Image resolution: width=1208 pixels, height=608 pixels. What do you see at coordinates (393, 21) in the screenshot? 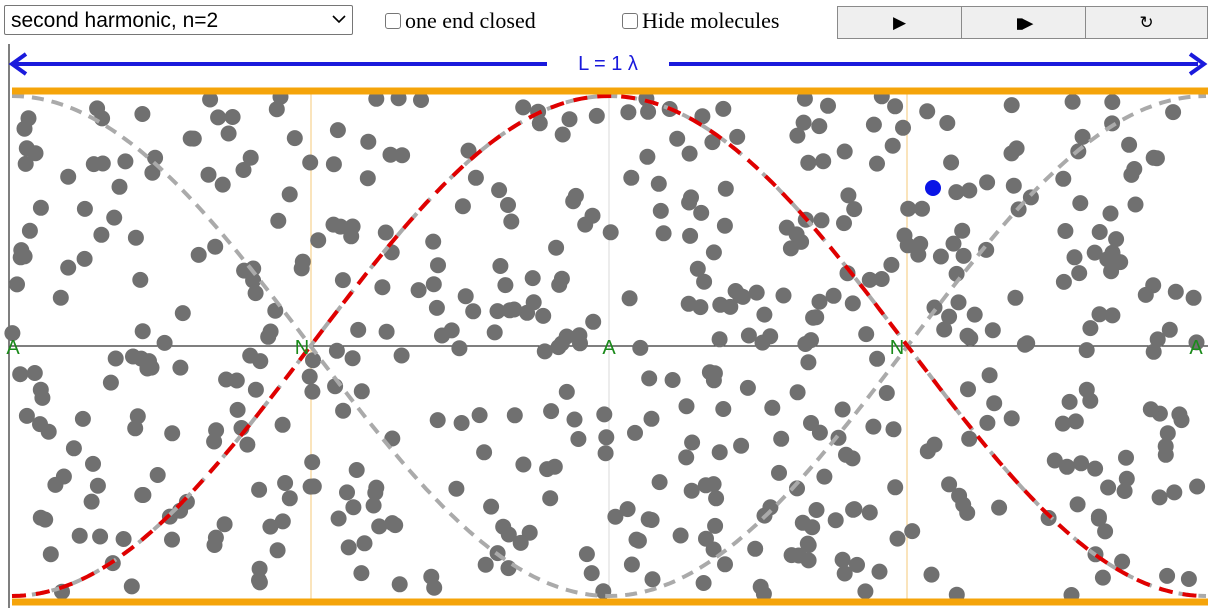
I see `one-end-closed-box` at bounding box center [393, 21].